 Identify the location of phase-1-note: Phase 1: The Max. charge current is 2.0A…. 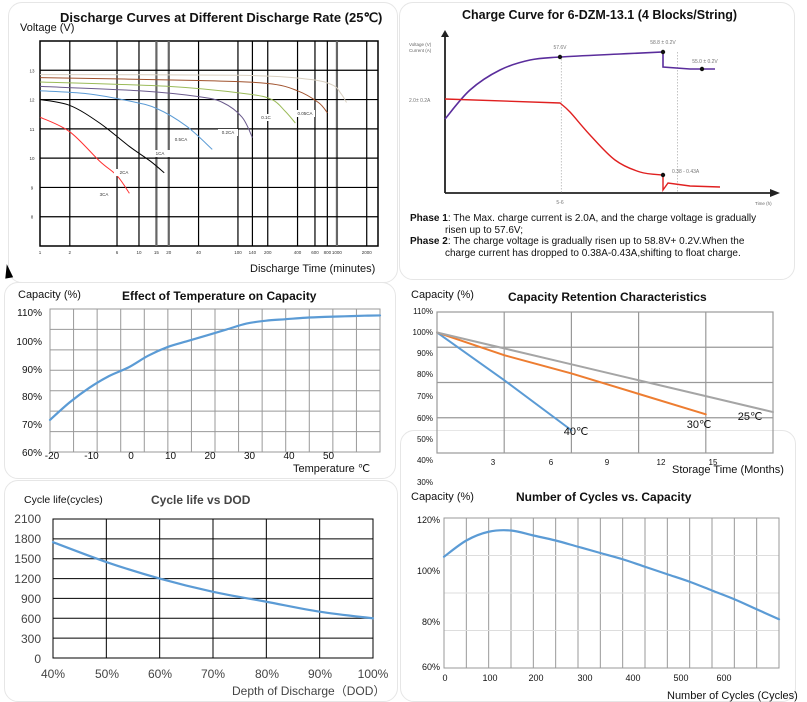
(583, 224).